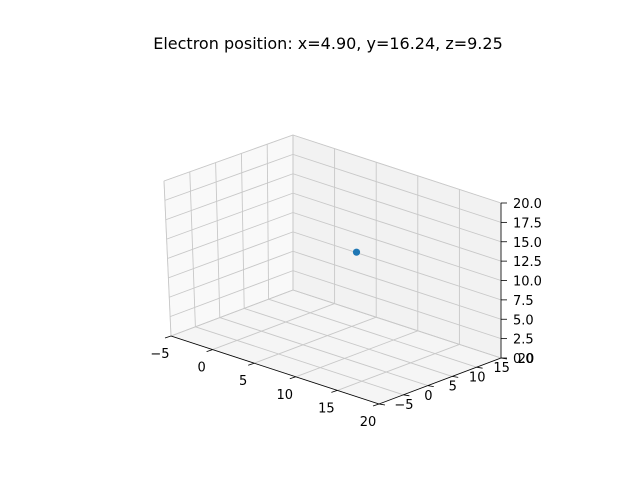  I want to click on x-axis-ticks: −5 0 5 10 15 20, so click(265, 382).